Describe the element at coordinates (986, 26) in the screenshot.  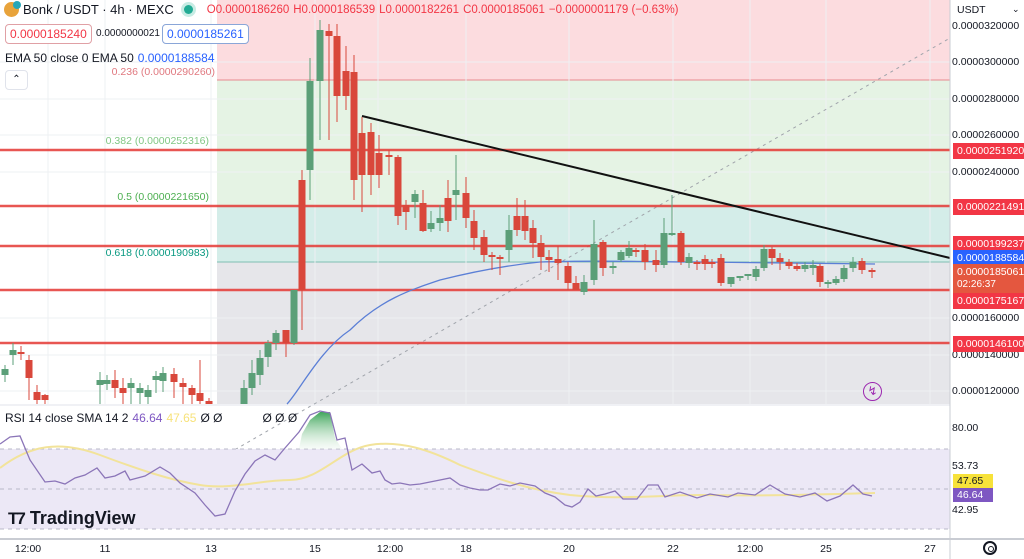
I see `price-label: 0.0000320000` at that location.